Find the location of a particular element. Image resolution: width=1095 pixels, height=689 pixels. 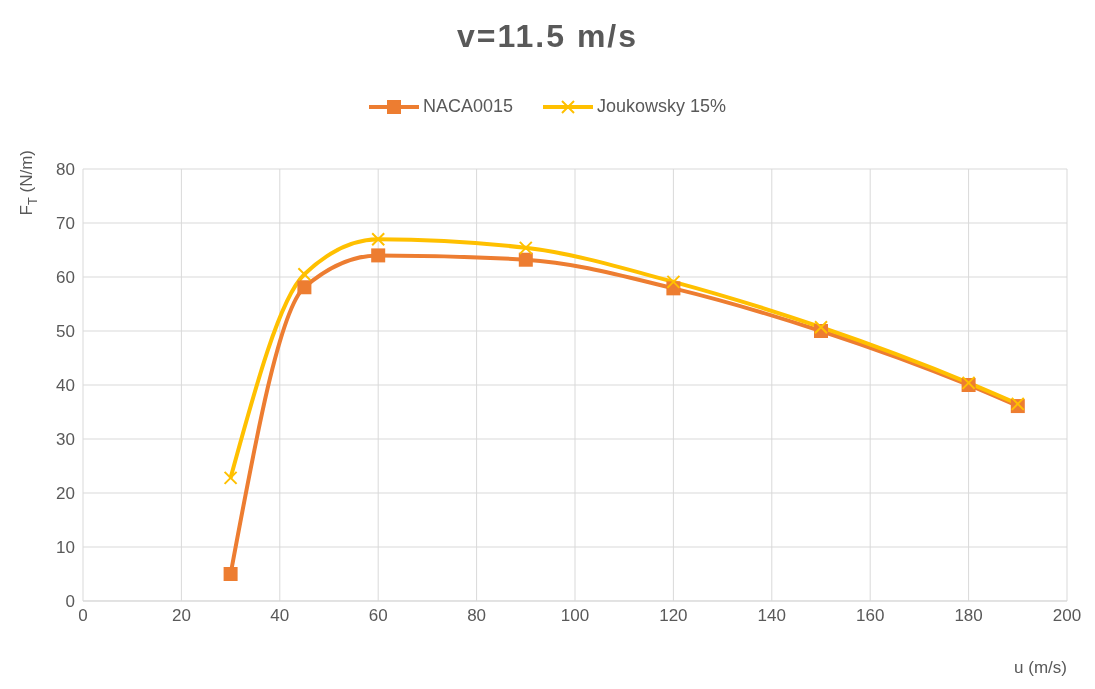

legend-label: NACA0015 is located at coordinates (467, 106).